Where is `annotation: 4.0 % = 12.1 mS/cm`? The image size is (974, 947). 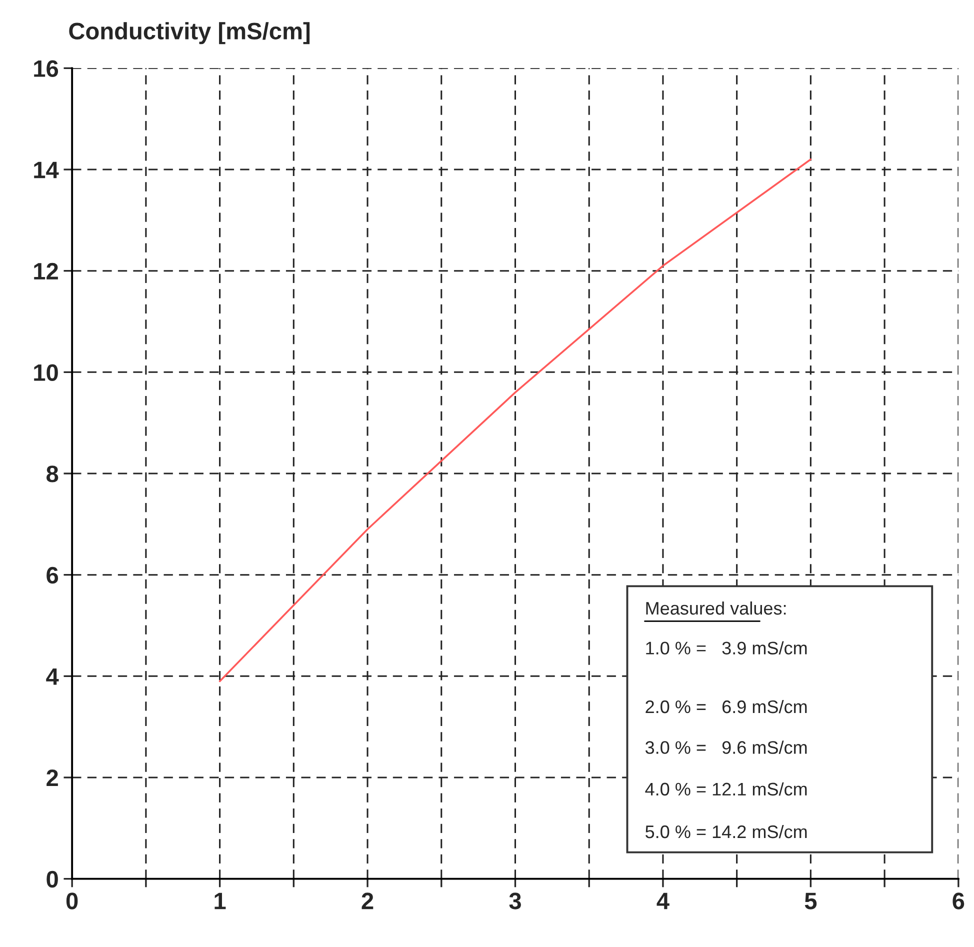
annotation: 4.0 % = 12.1 mS/cm is located at coordinates (726, 789).